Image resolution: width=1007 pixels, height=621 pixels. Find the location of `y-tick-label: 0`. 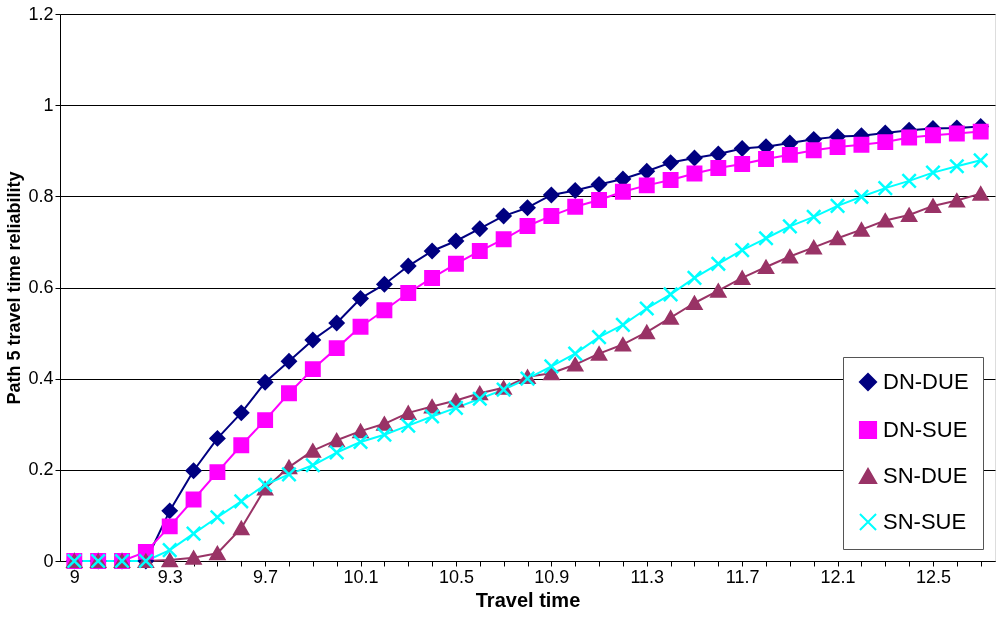

y-tick-label: 0 is located at coordinates (48, 560).